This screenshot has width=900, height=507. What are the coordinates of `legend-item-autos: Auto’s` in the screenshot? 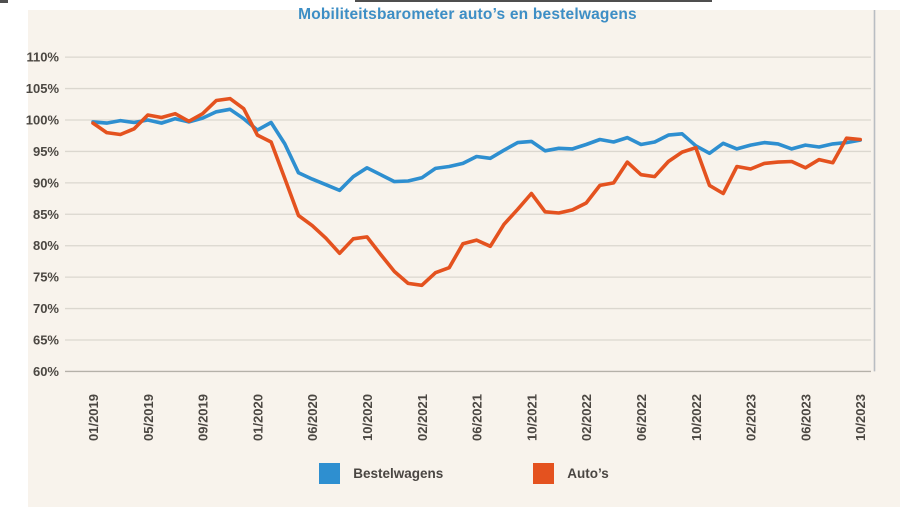 It's located at (571, 473).